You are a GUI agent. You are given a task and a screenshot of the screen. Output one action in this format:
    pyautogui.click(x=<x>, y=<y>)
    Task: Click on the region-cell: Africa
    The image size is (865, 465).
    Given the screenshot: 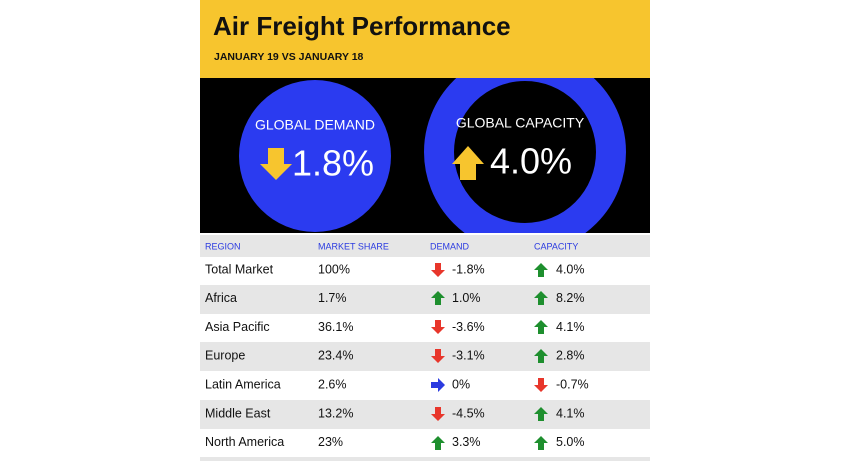 What is the action you would take?
    pyautogui.click(x=221, y=298)
    